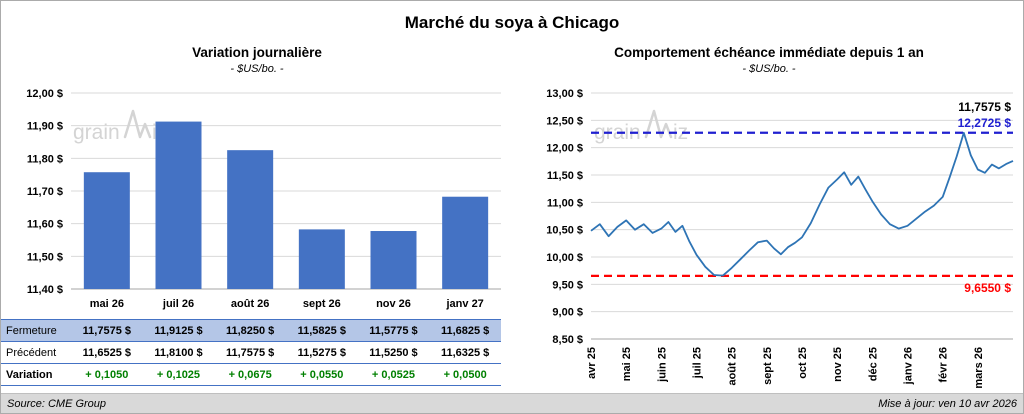  What do you see at coordinates (45, 290) in the screenshot?
I see `y-tick-label: 11,40 $` at bounding box center [45, 290].